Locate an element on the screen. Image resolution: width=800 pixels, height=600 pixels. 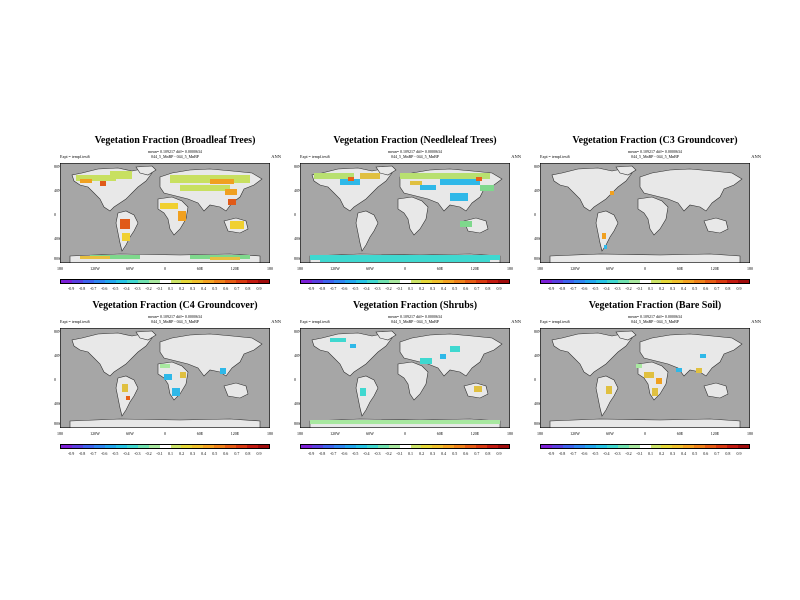
longitude-label: 120E is located at coordinates (475, 433).